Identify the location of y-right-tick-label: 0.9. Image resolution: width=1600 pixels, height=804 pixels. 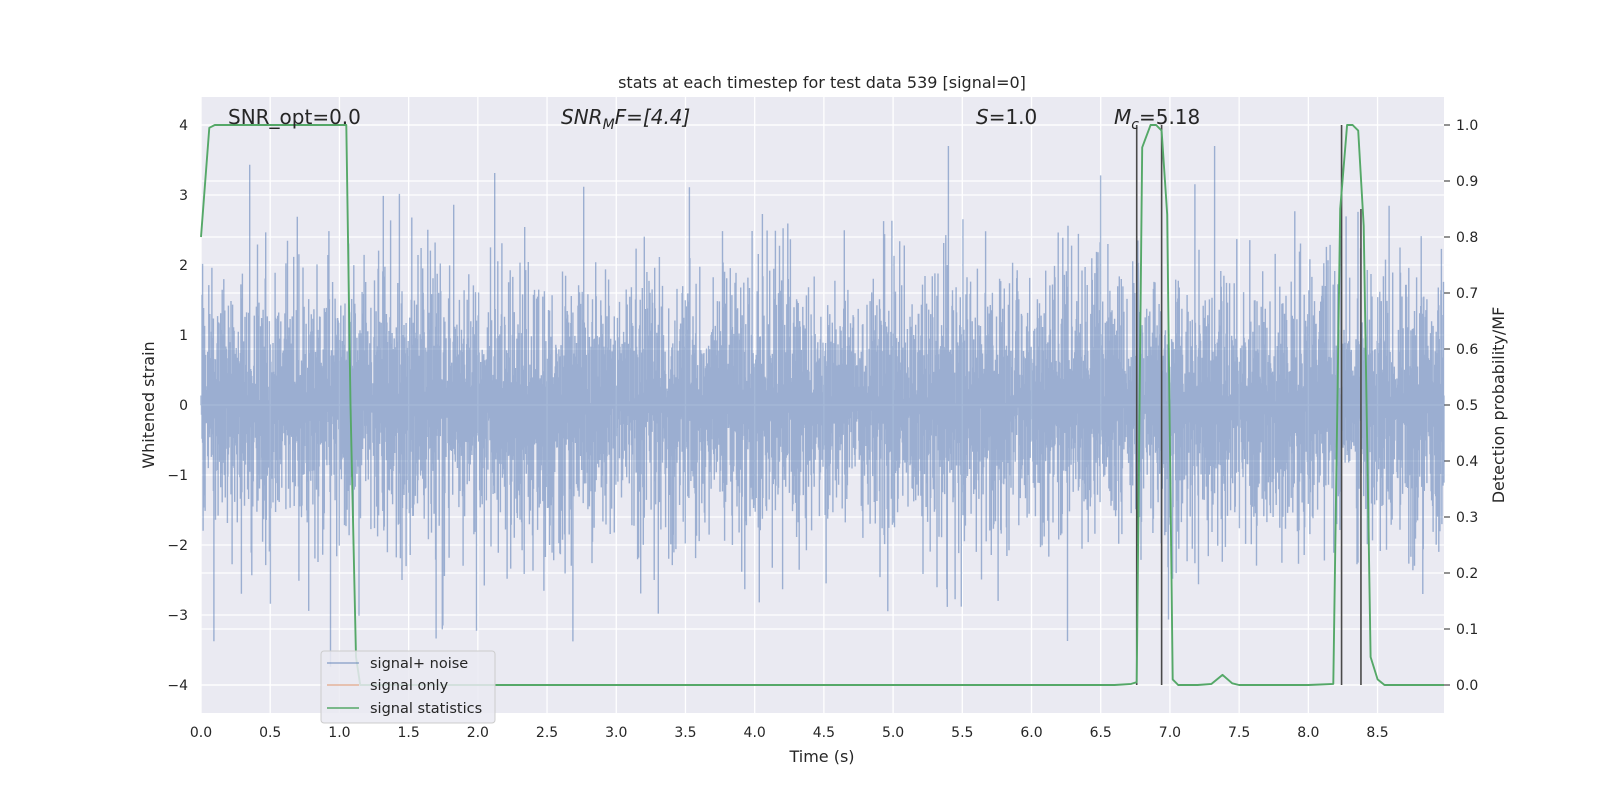
(1467, 182).